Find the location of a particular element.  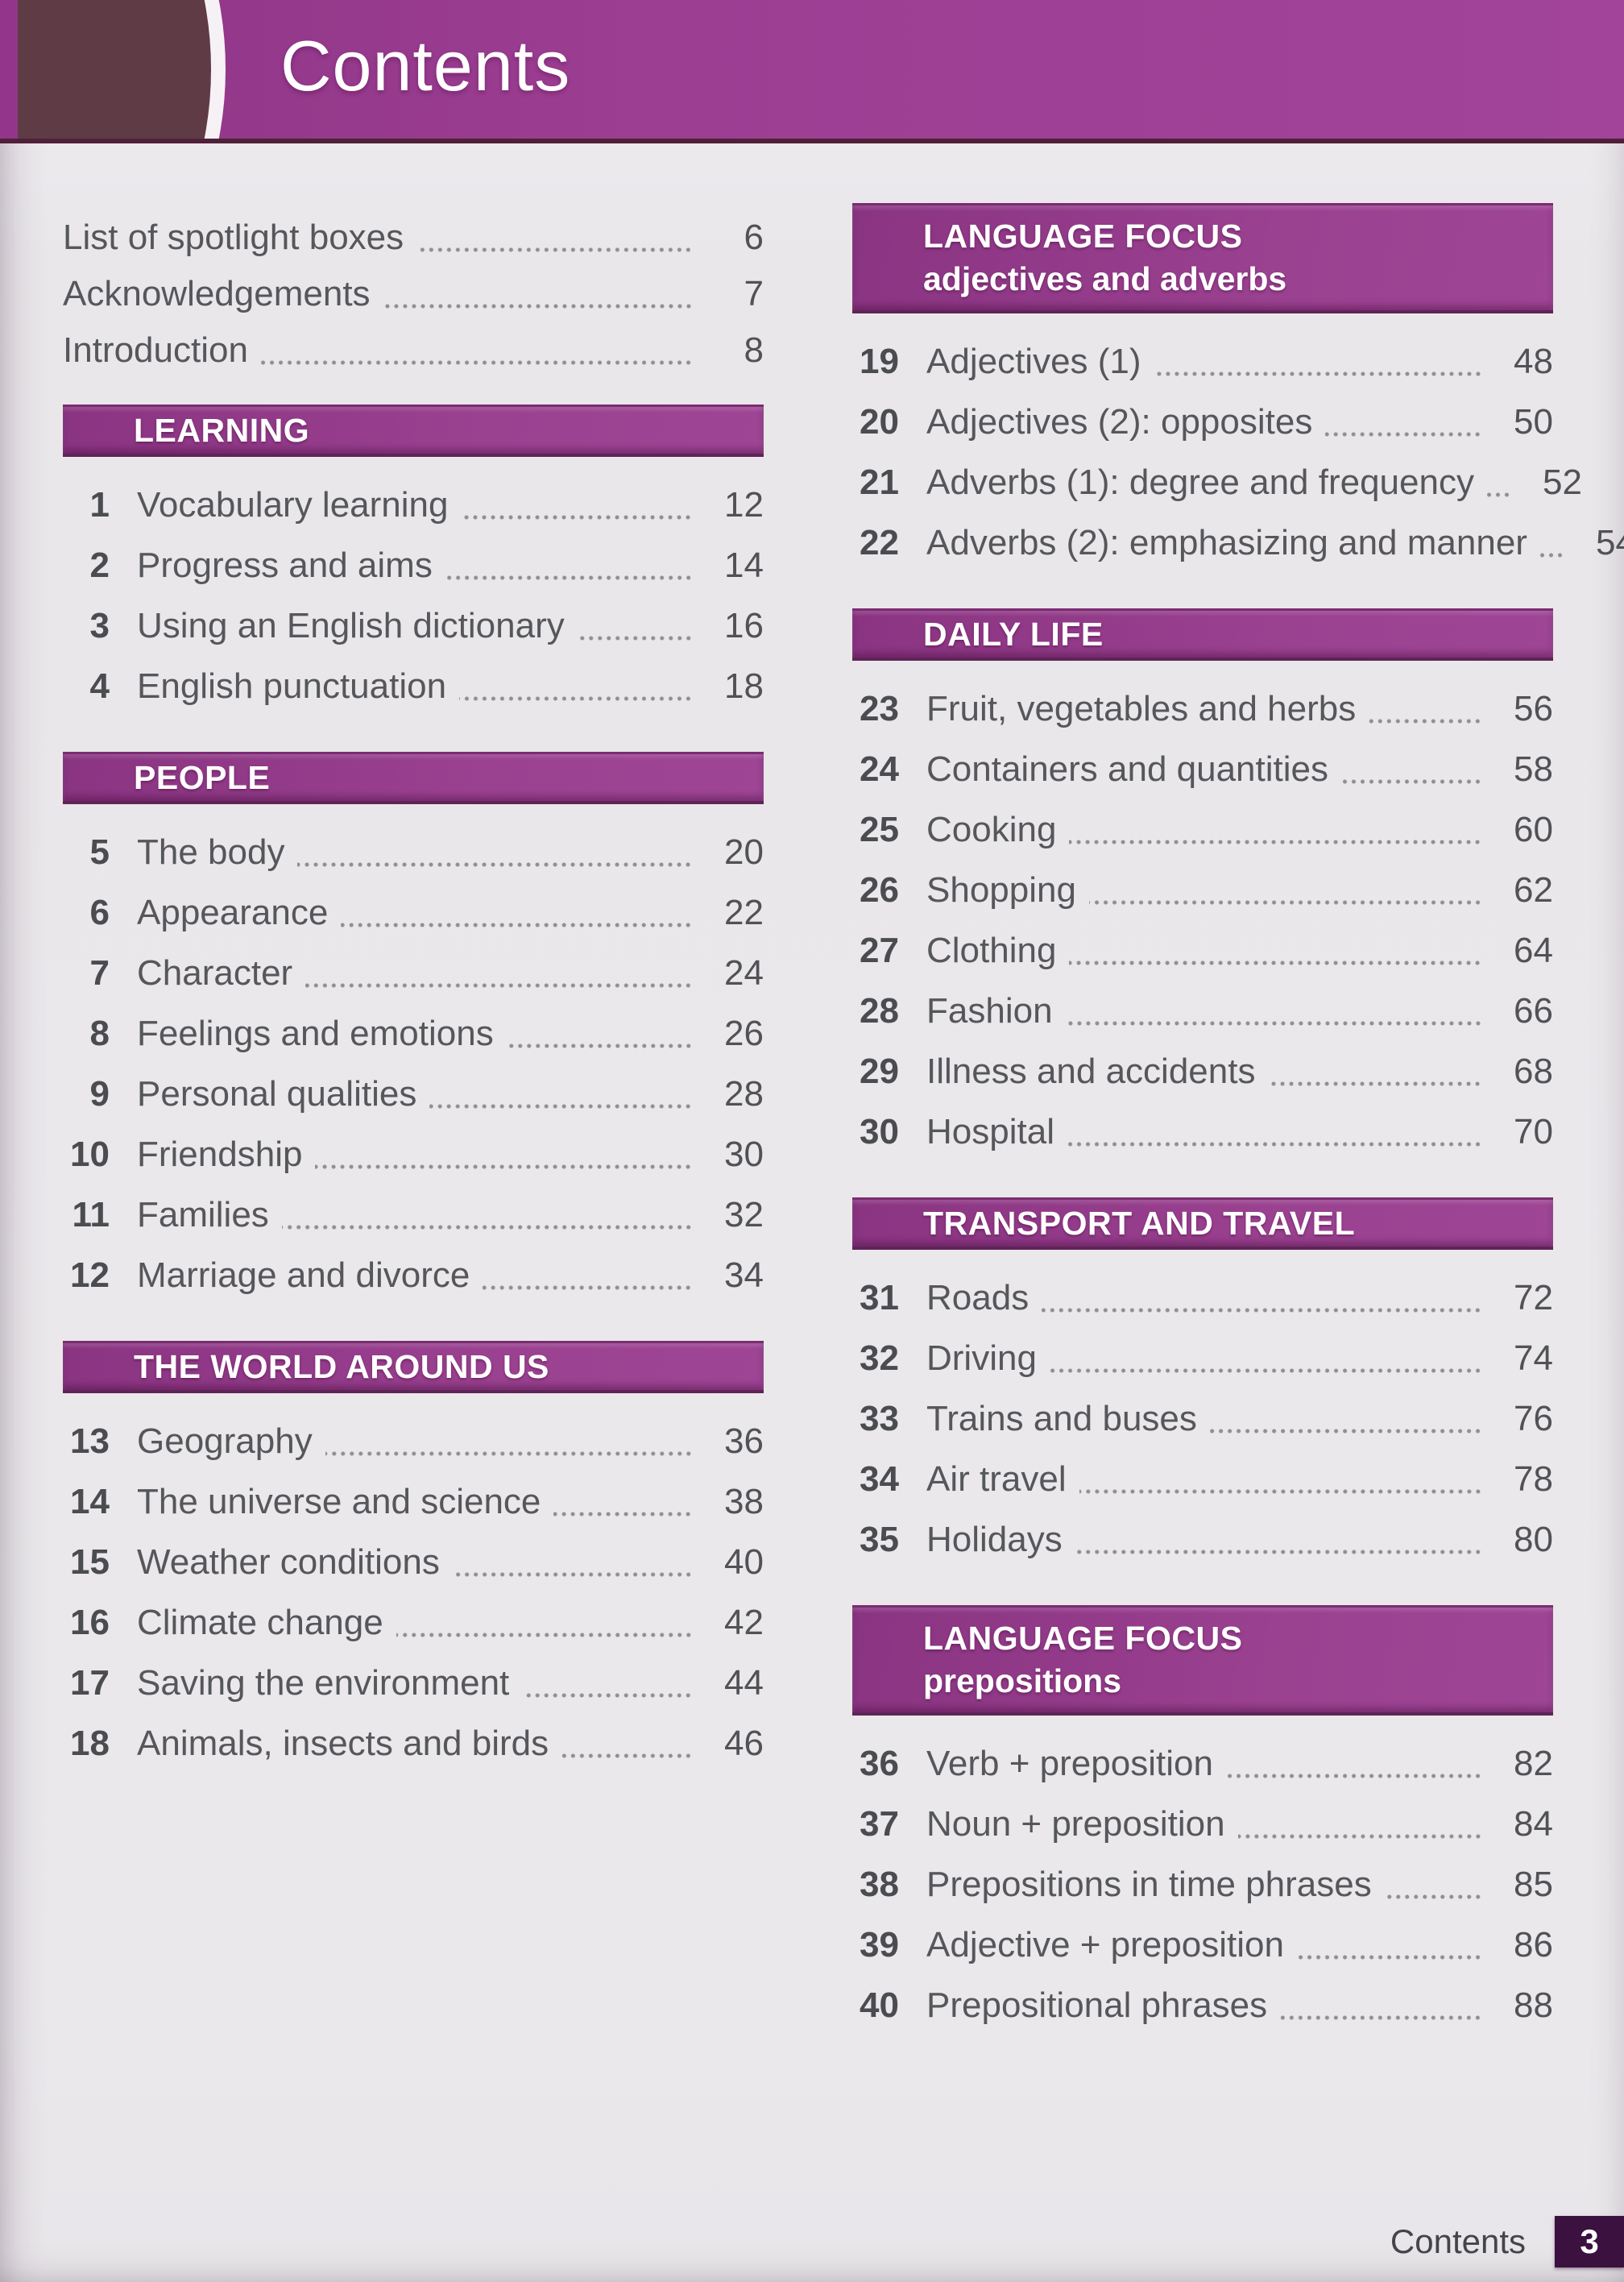

entry-page-number: 50 is located at coordinates (1534, 422).